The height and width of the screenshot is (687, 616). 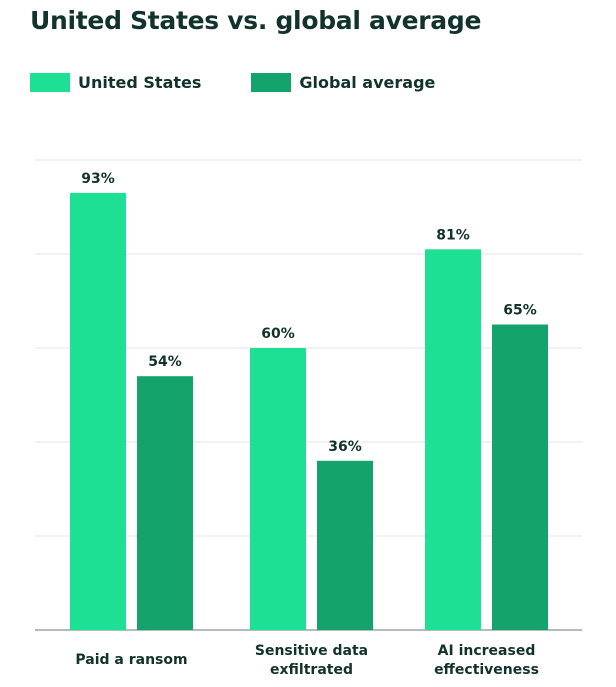 I want to click on category-label: Sensitive data, so click(x=311, y=651).